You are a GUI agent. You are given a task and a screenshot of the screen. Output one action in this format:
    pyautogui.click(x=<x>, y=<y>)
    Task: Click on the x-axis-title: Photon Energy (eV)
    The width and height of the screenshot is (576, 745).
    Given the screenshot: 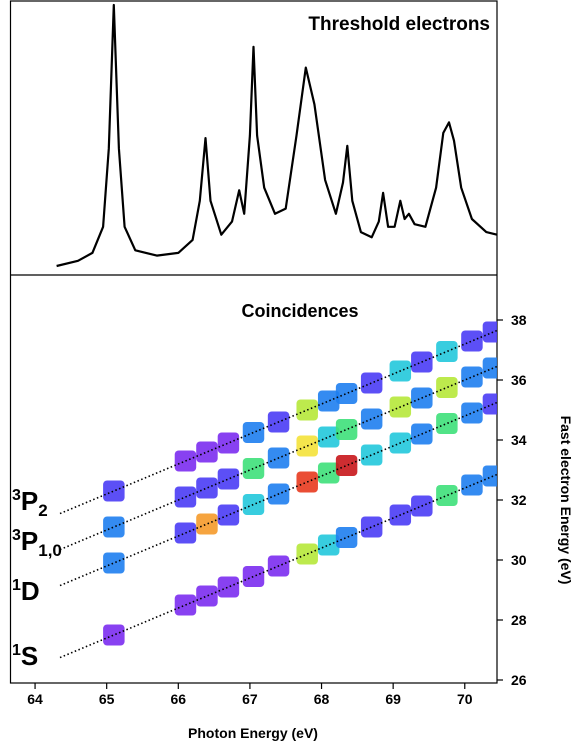 What is the action you would take?
    pyautogui.click(x=253, y=733)
    